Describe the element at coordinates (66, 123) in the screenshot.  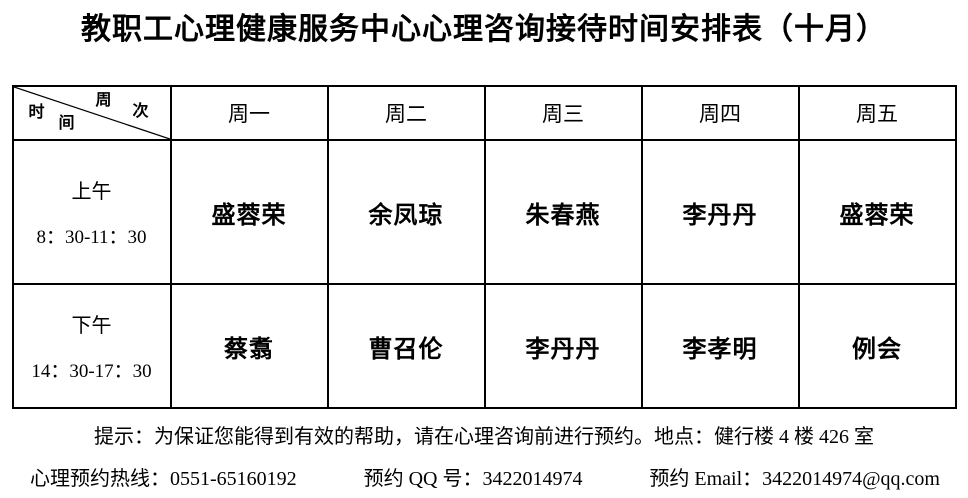
I see `corner-time-char-2: 间` at that location.